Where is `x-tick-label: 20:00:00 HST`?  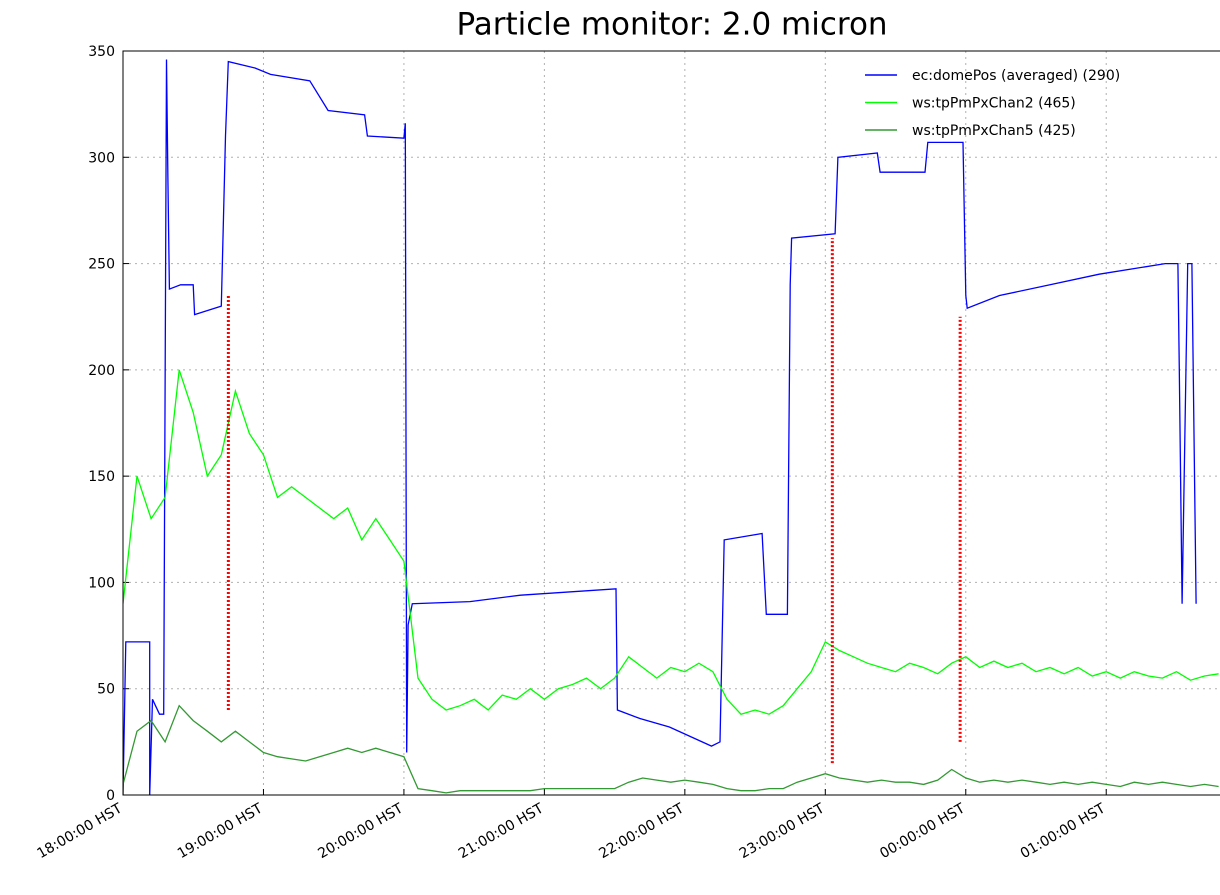 x-tick-label: 20:00:00 HST is located at coordinates (360, 831).